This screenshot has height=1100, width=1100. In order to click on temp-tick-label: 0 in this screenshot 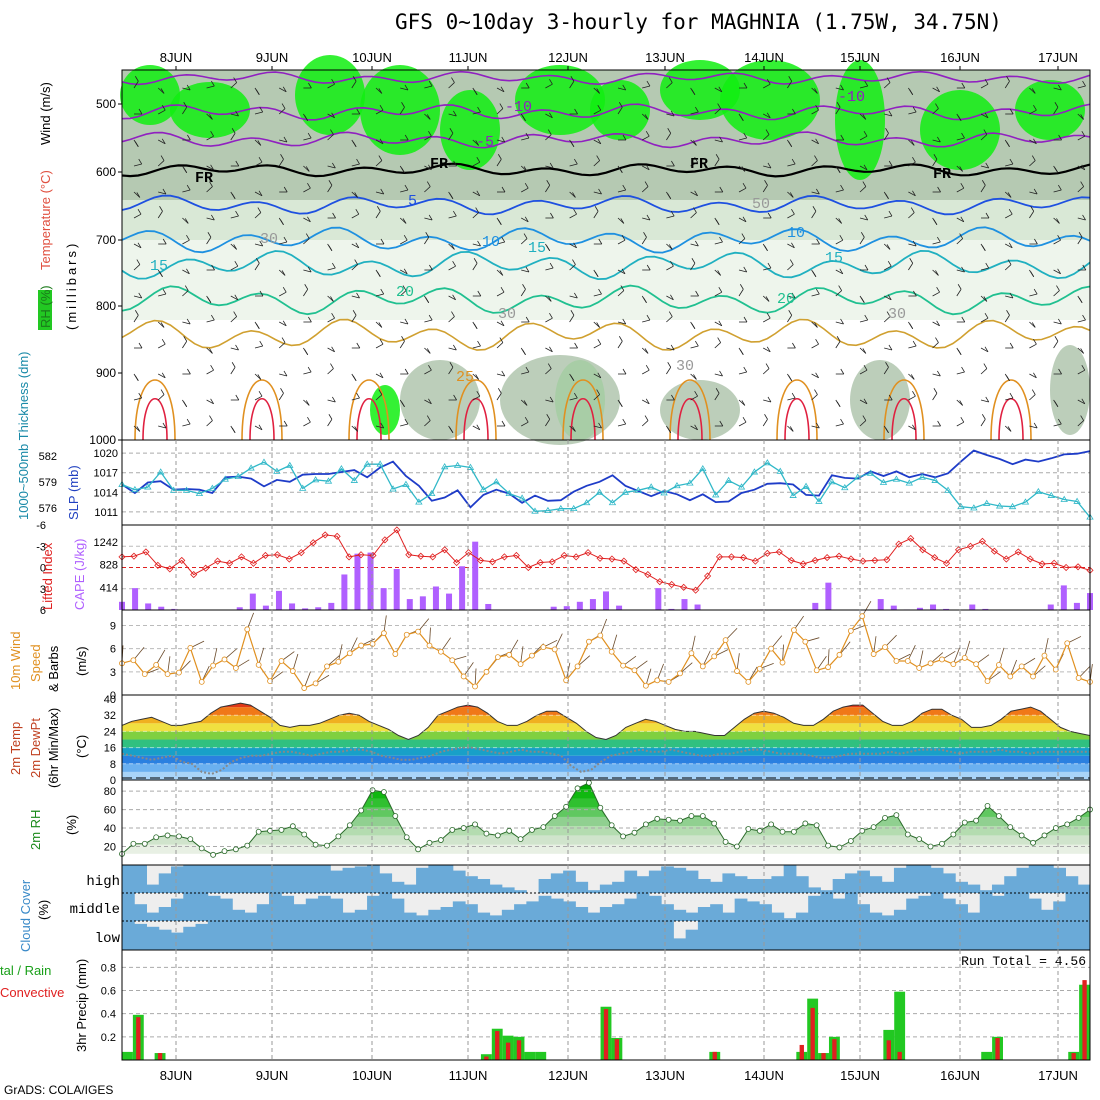, I will do `click(113, 781)`.